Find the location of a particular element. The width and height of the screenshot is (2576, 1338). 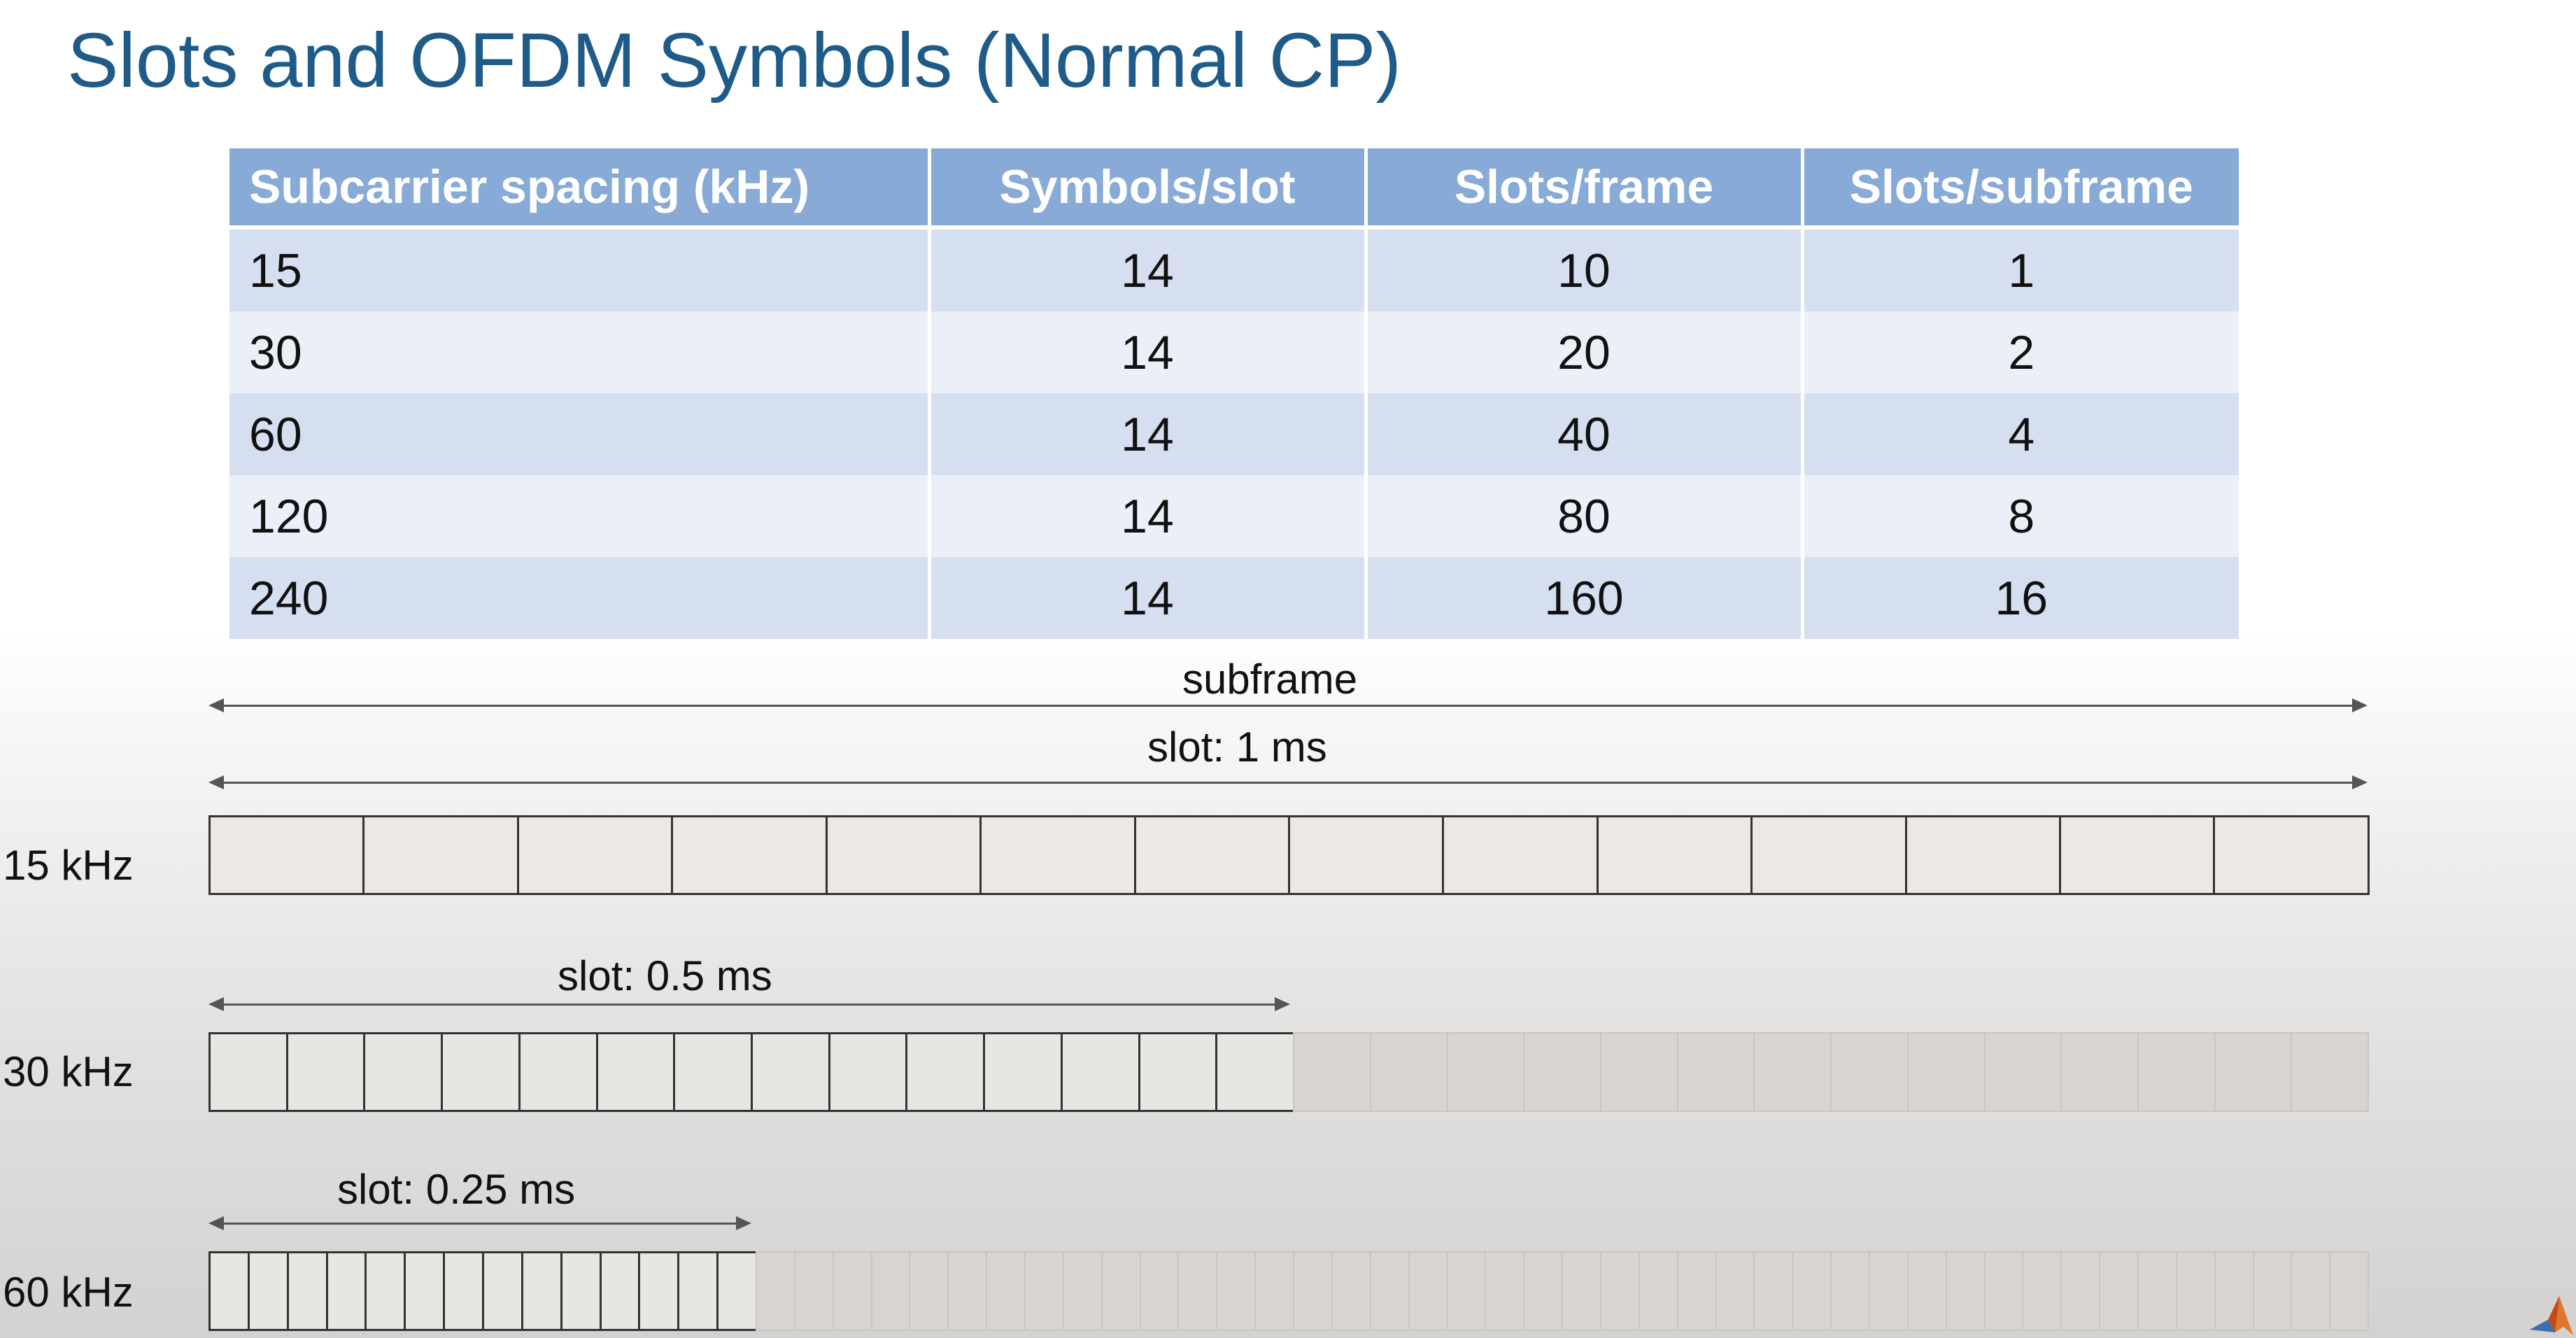

table-cell: 2 is located at coordinates (2020, 352).